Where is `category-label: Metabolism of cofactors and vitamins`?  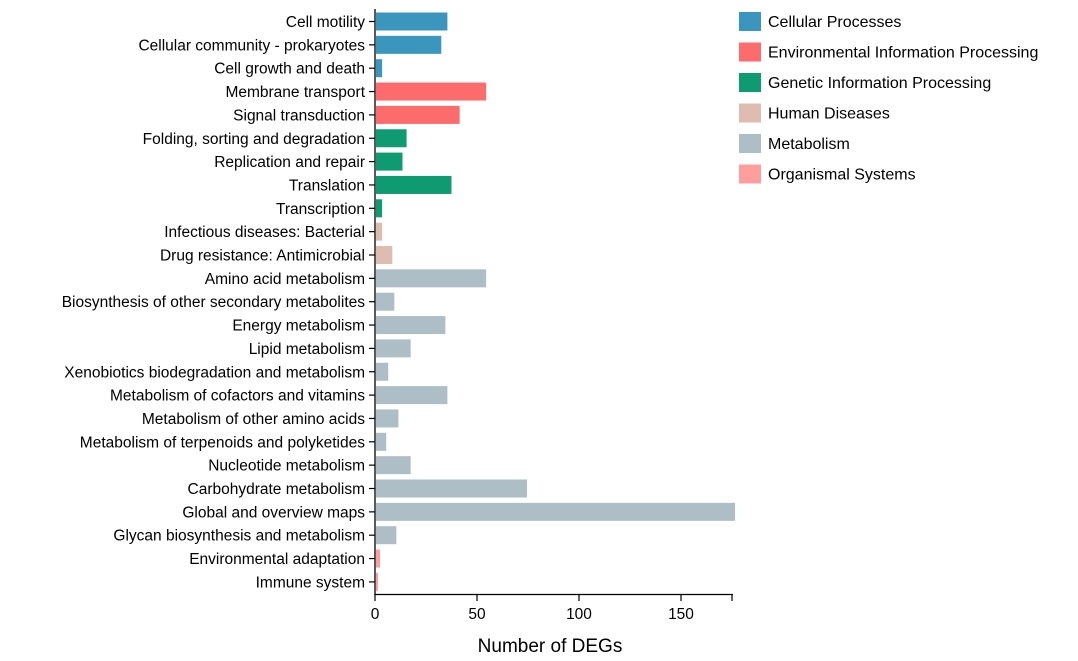
category-label: Metabolism of cofactors and vitamins is located at coordinates (237, 396).